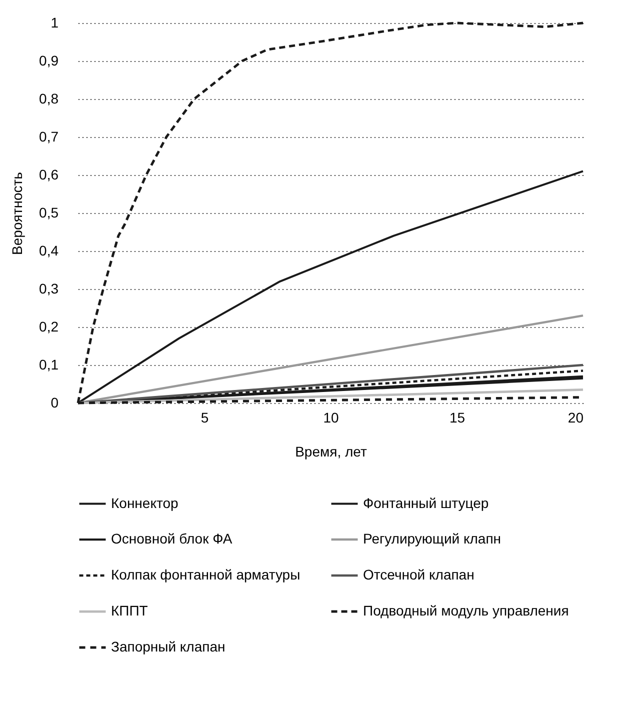 The width and height of the screenshot is (619, 713). Describe the element at coordinates (54, 22) in the screenshot. I see `y-tick-label: 1` at that location.